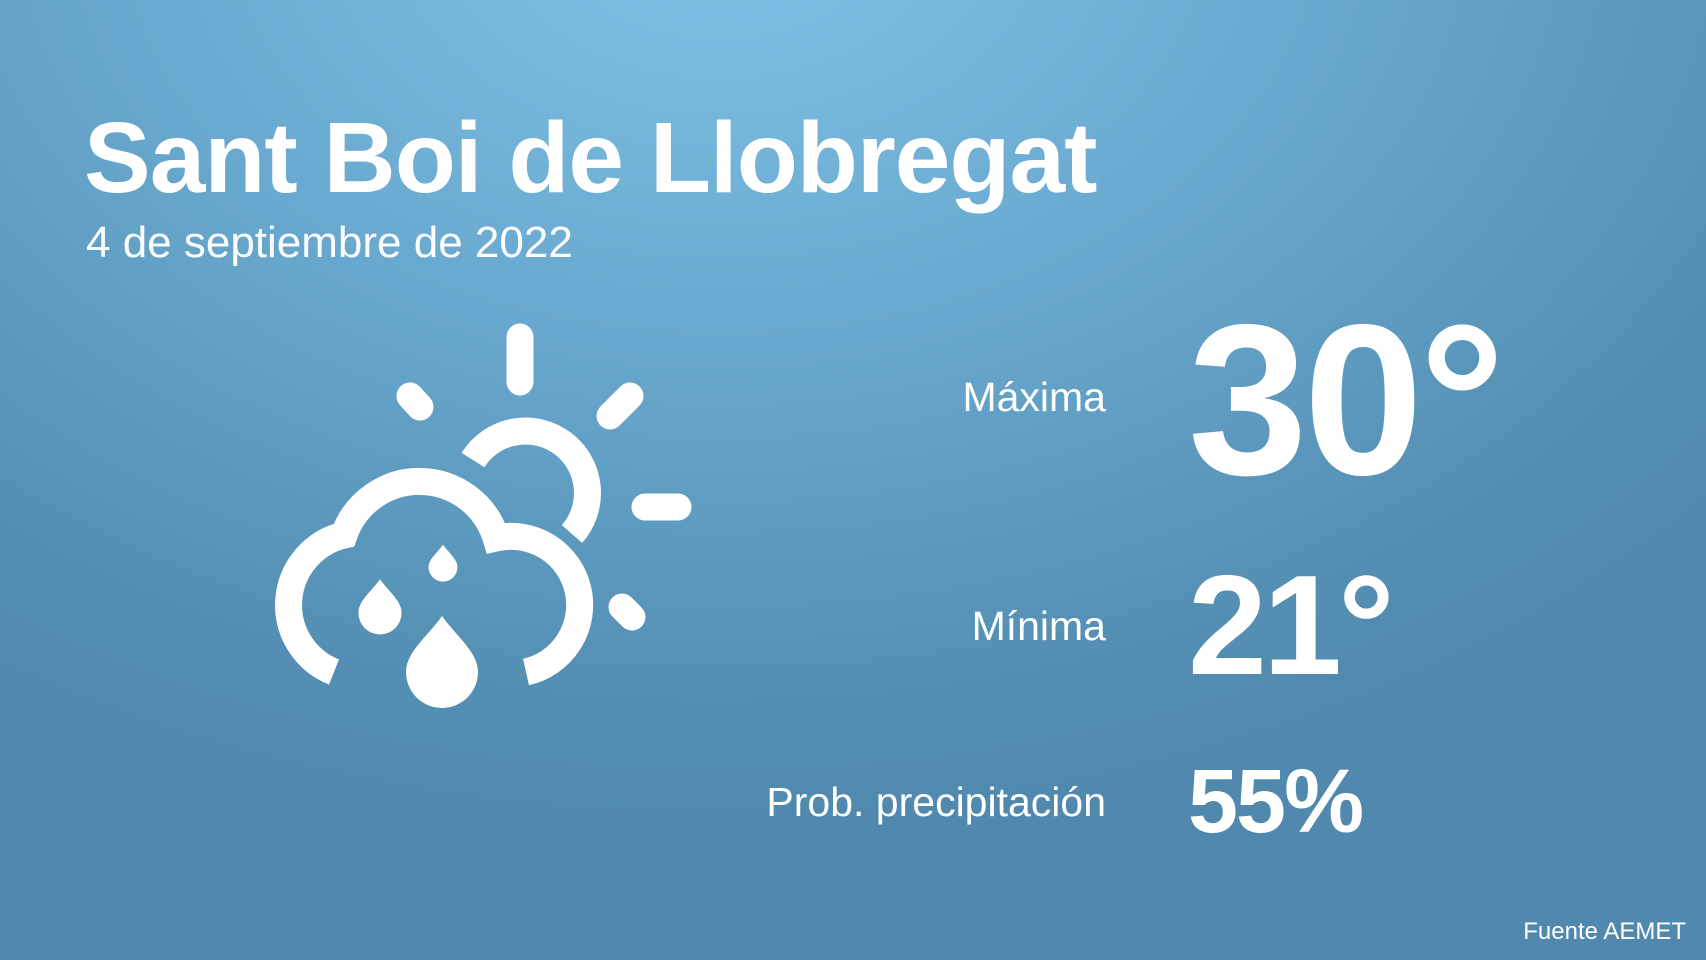 This screenshot has height=960, width=1706. Describe the element at coordinates (936, 802) in the screenshot. I see `precip-prob-label: Prob. precipitación` at that location.